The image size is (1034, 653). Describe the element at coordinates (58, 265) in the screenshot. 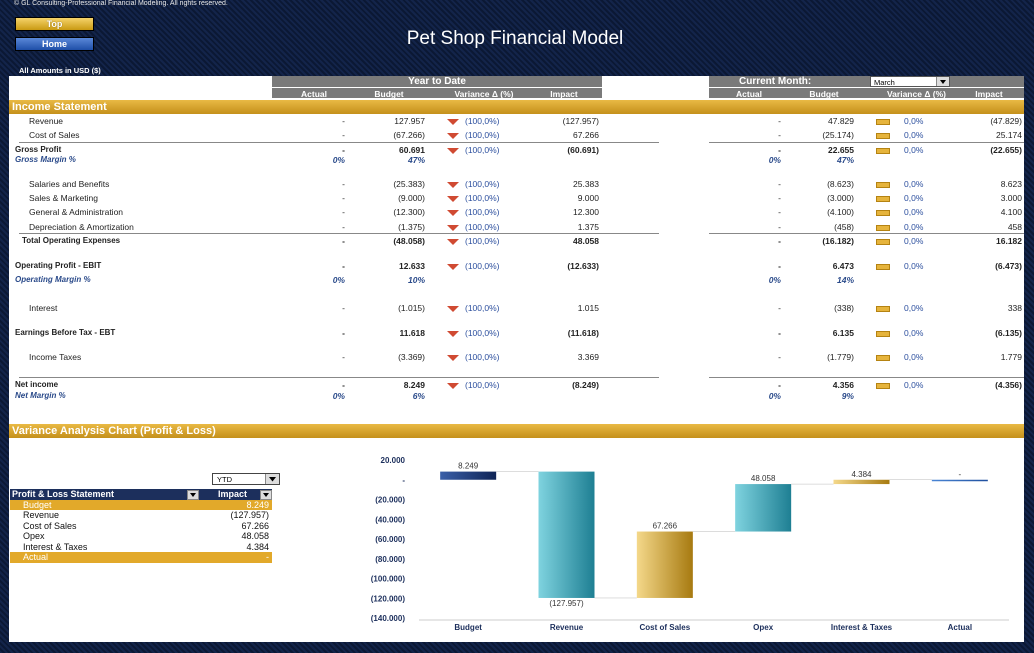

I see `row-label: Operating Profit - EBIT` at that location.